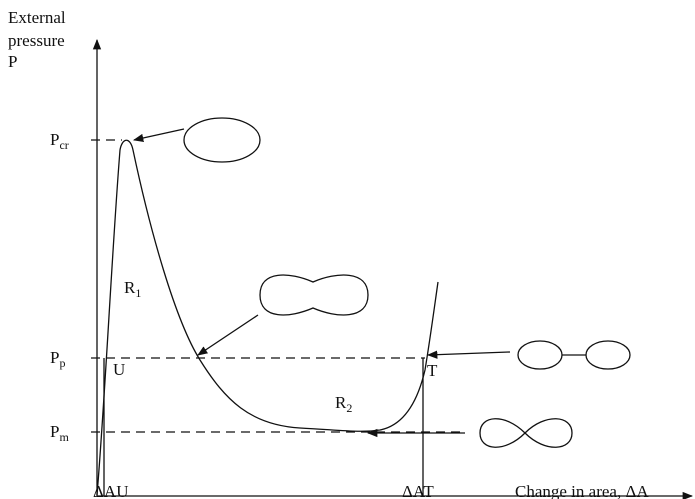 Image resolution: width=695 pixels, height=499 pixels. What do you see at coordinates (314, 295) in the screenshot?
I see `peanut-section` at bounding box center [314, 295].